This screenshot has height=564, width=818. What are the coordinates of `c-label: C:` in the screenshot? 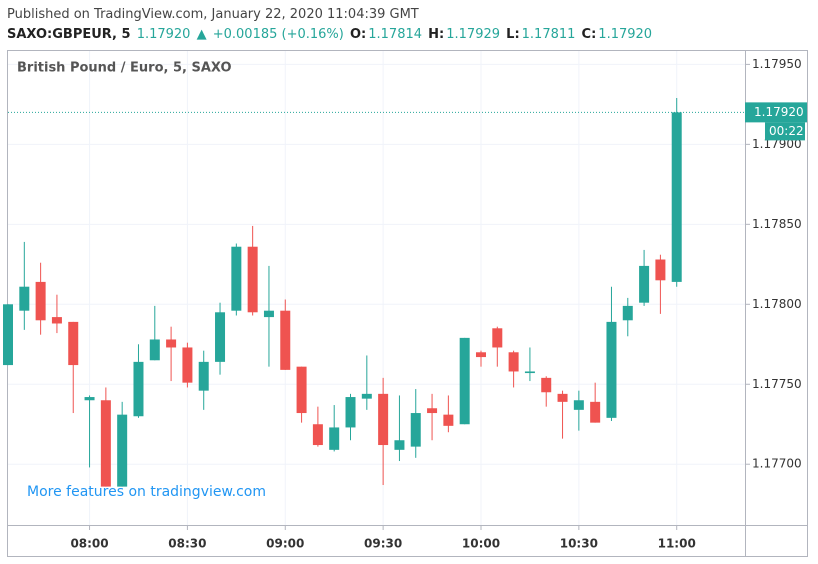 It's located at (589, 34).